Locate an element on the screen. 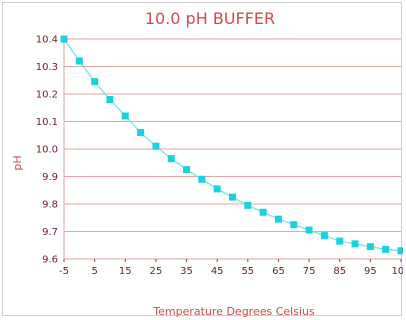 This screenshot has height=320, width=406. x-tick-label: 45 is located at coordinates (217, 271).